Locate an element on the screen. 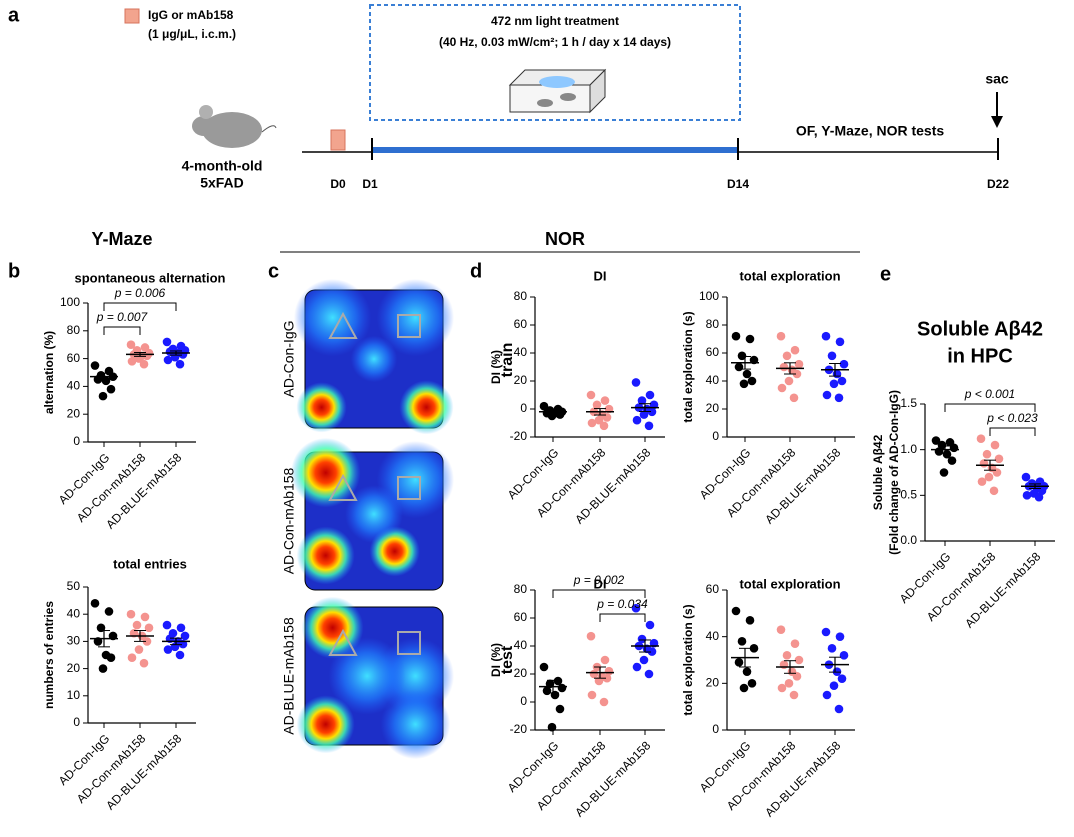 This screenshot has width=1074, height=837. injection-label: IgG or mAb158 is located at coordinates (191, 15).